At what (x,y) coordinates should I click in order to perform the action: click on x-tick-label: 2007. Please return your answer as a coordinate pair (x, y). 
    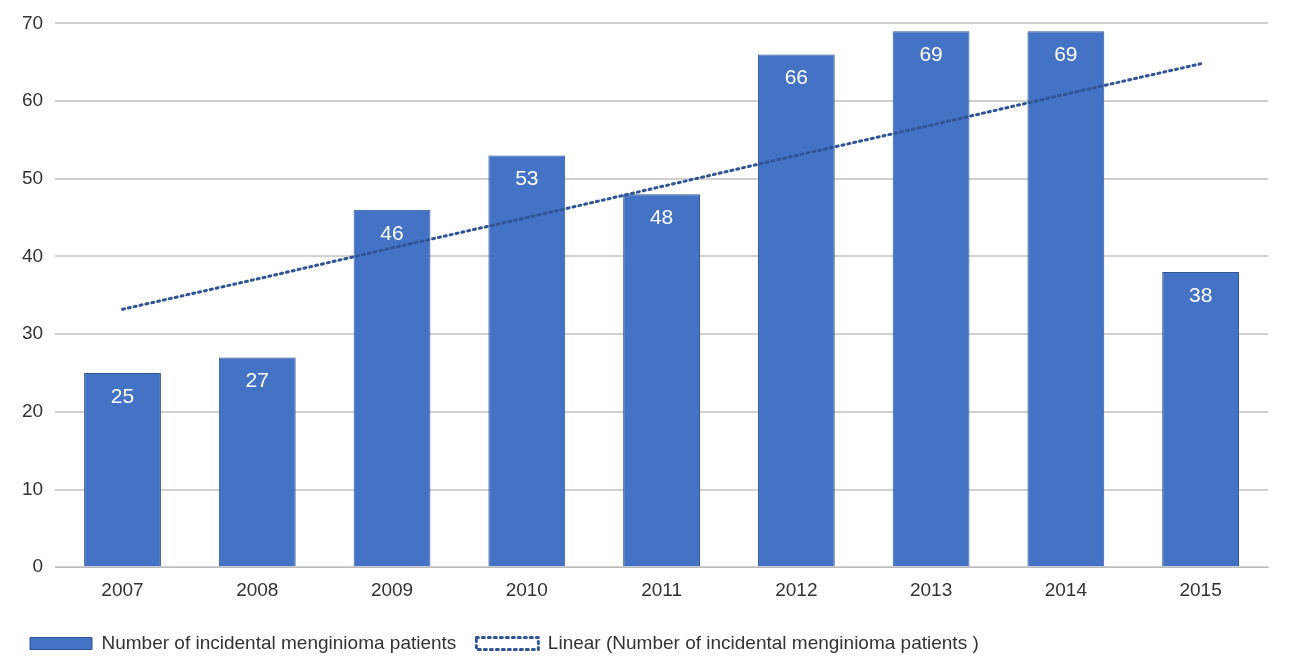
    Looking at the image, I should click on (122, 589).